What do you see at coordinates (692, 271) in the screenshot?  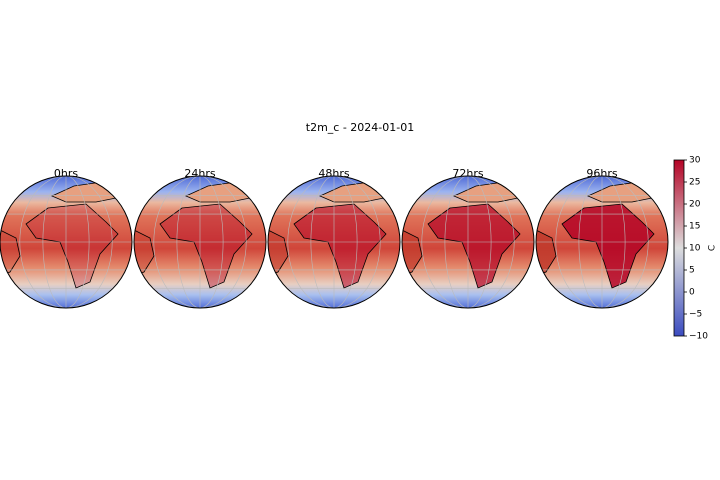 I see `colorbar-tick-label: 5` at bounding box center [692, 271].